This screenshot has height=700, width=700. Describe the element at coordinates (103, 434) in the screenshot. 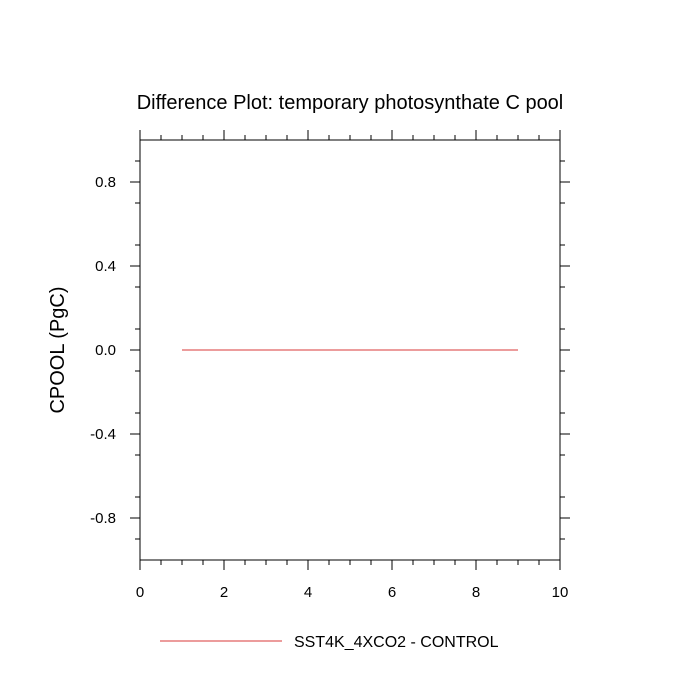

I see `y-tick-label: -0.4` at that location.